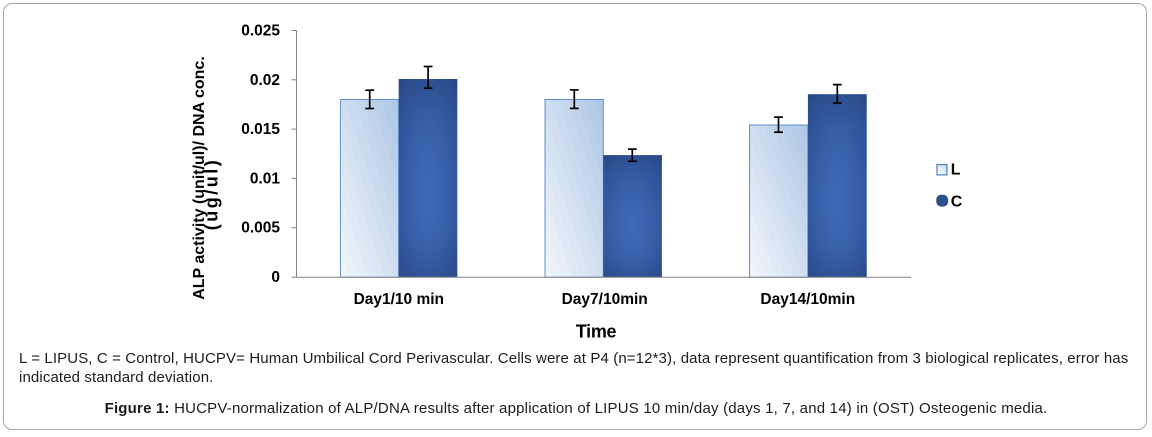  Describe the element at coordinates (399, 299) in the screenshot. I see `svg-text: Day1/10 min` at that location.